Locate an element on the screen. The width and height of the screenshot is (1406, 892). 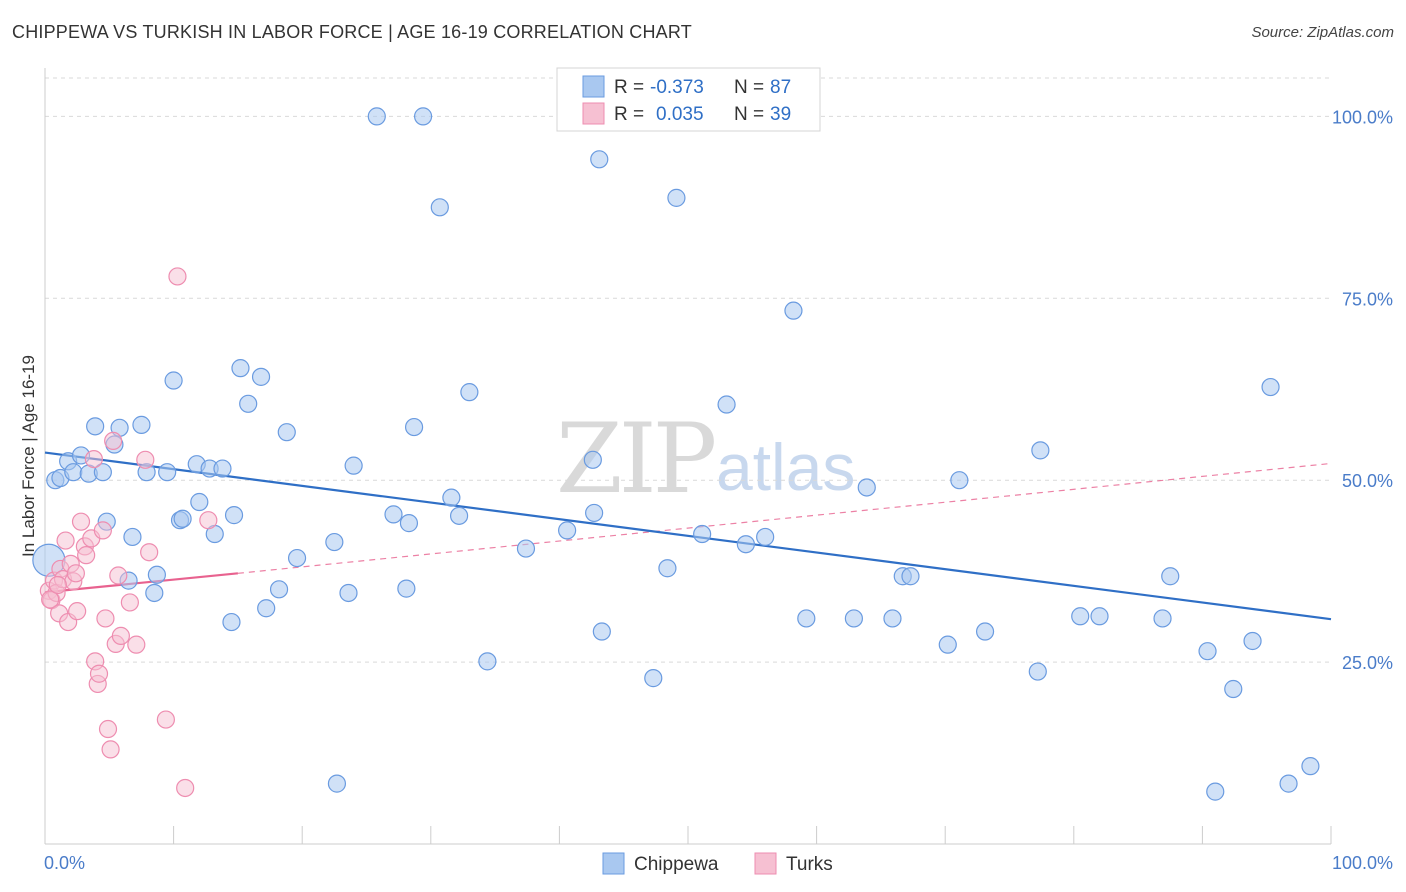
watermark: ZIP atlas is located at coordinates (705, 459).